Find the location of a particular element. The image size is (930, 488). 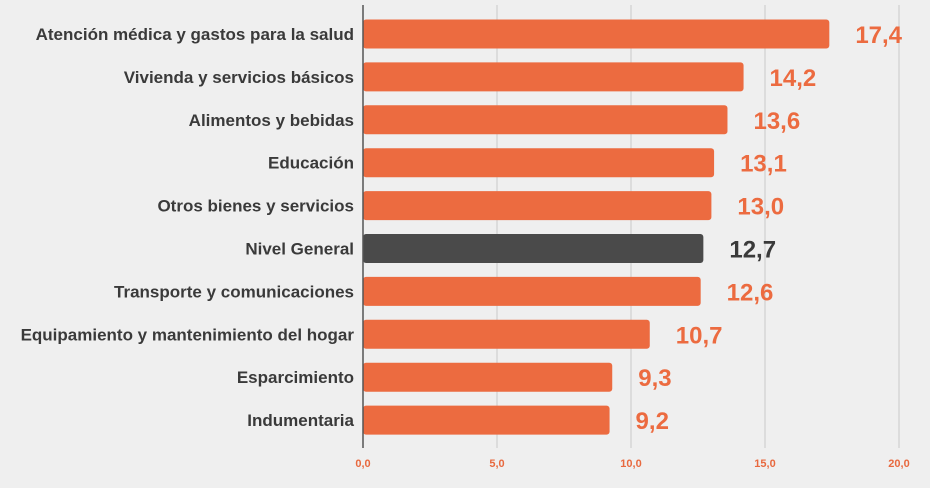

category-label: Educación is located at coordinates (311, 163).